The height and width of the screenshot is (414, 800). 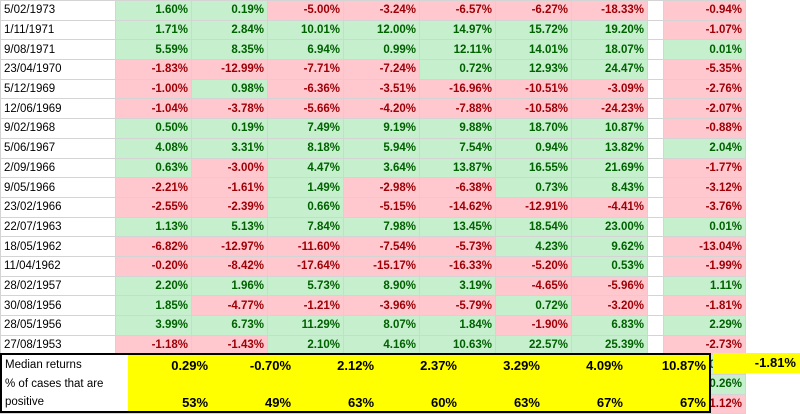 I want to click on return-cell: 3.64%, so click(x=381, y=168).